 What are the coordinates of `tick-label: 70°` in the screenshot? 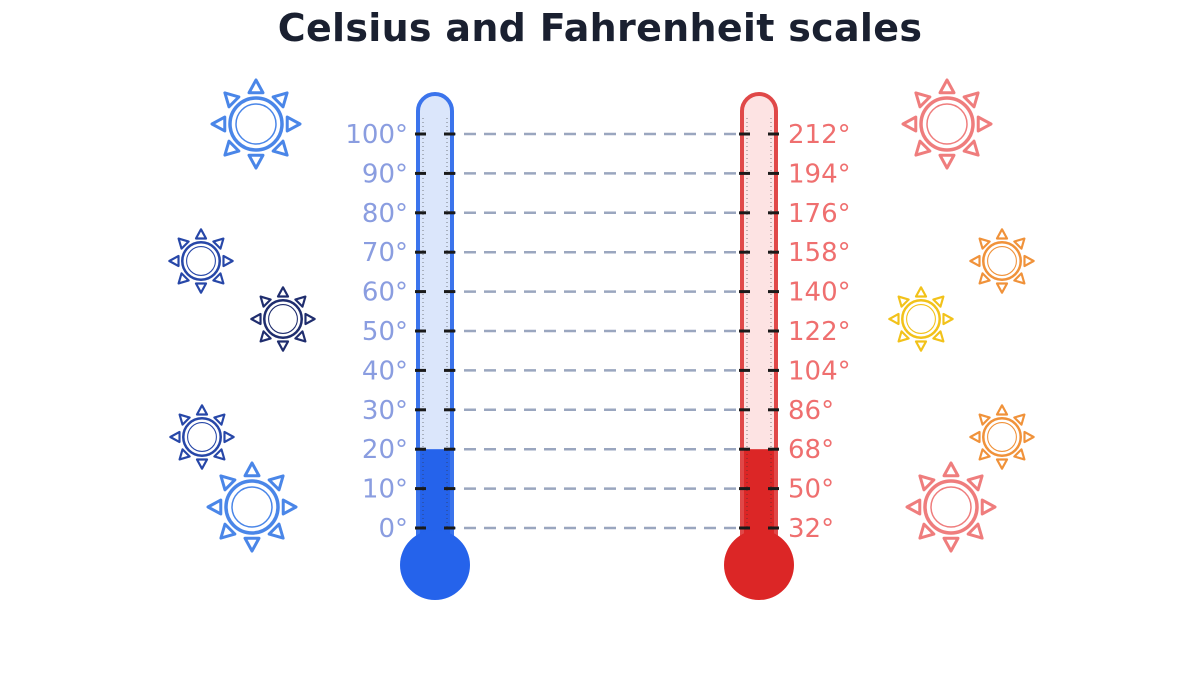 It's located at (385, 253).